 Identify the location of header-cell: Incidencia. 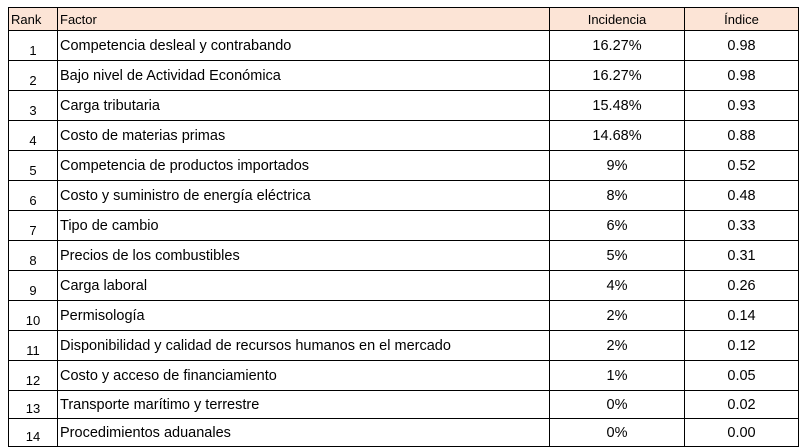
(617, 19).